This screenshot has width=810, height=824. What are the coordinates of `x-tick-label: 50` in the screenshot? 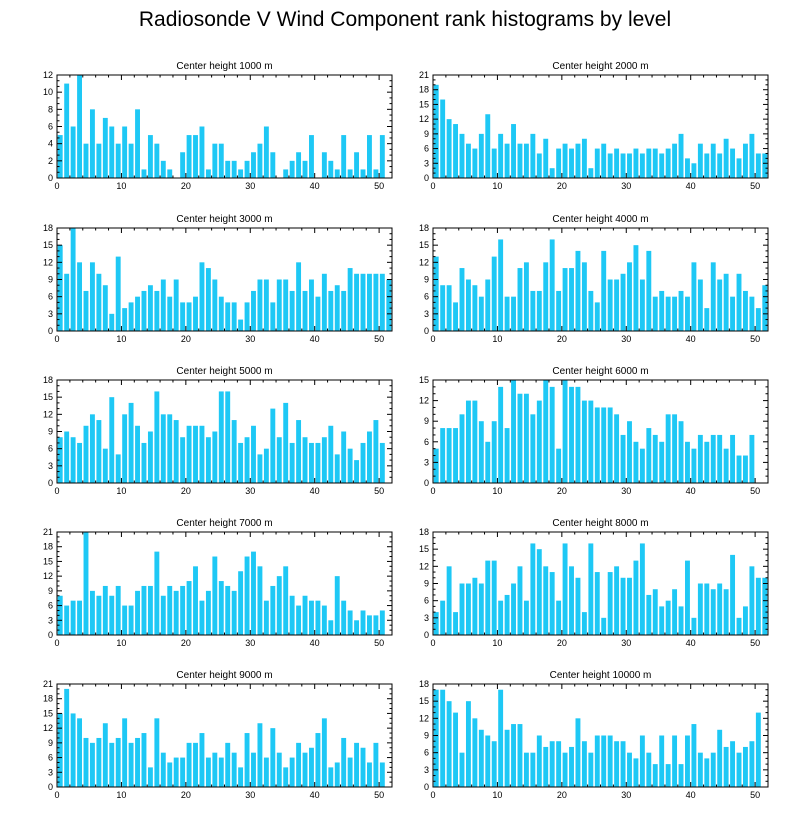 It's located at (755, 643).